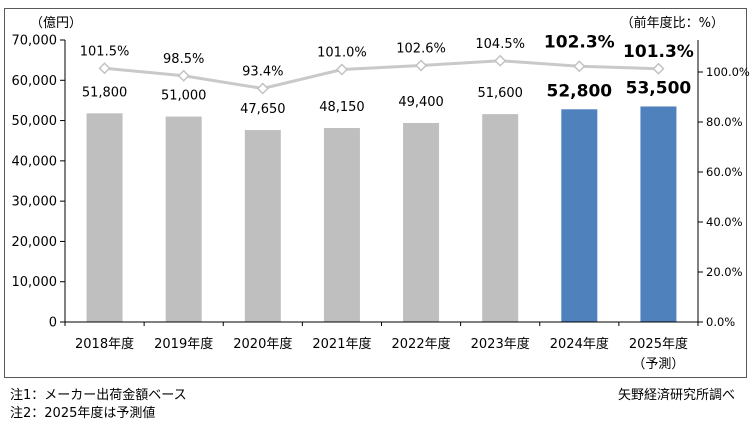  What do you see at coordinates (183, 344) in the screenshot?
I see `category-label: 2019年度` at bounding box center [183, 344].